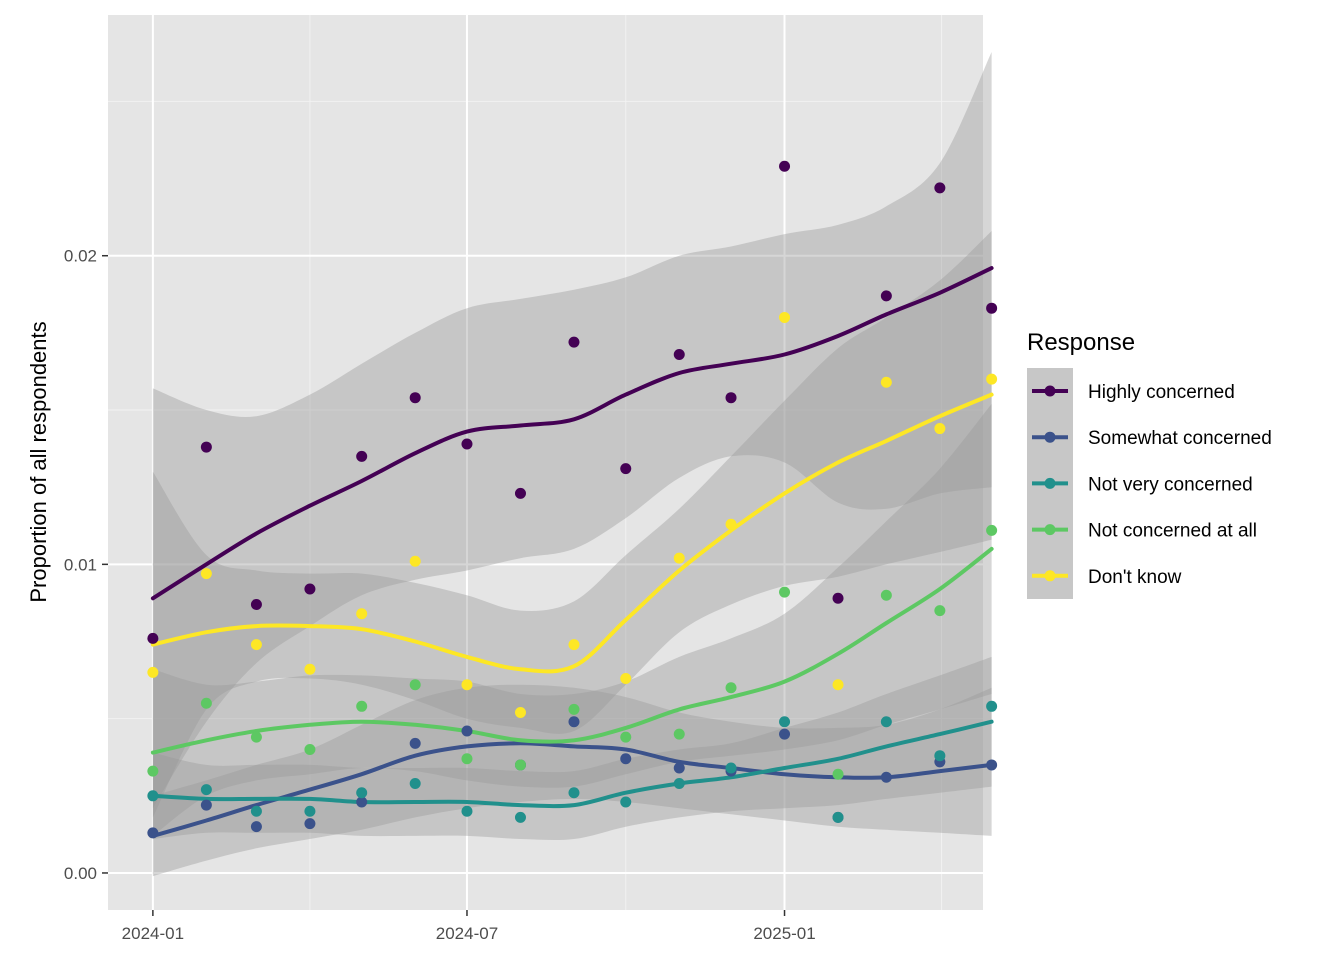 The height and width of the screenshot is (960, 1344). Describe the element at coordinates (784, 933) in the screenshot. I see `x-tick-label: 2025-01` at that location.